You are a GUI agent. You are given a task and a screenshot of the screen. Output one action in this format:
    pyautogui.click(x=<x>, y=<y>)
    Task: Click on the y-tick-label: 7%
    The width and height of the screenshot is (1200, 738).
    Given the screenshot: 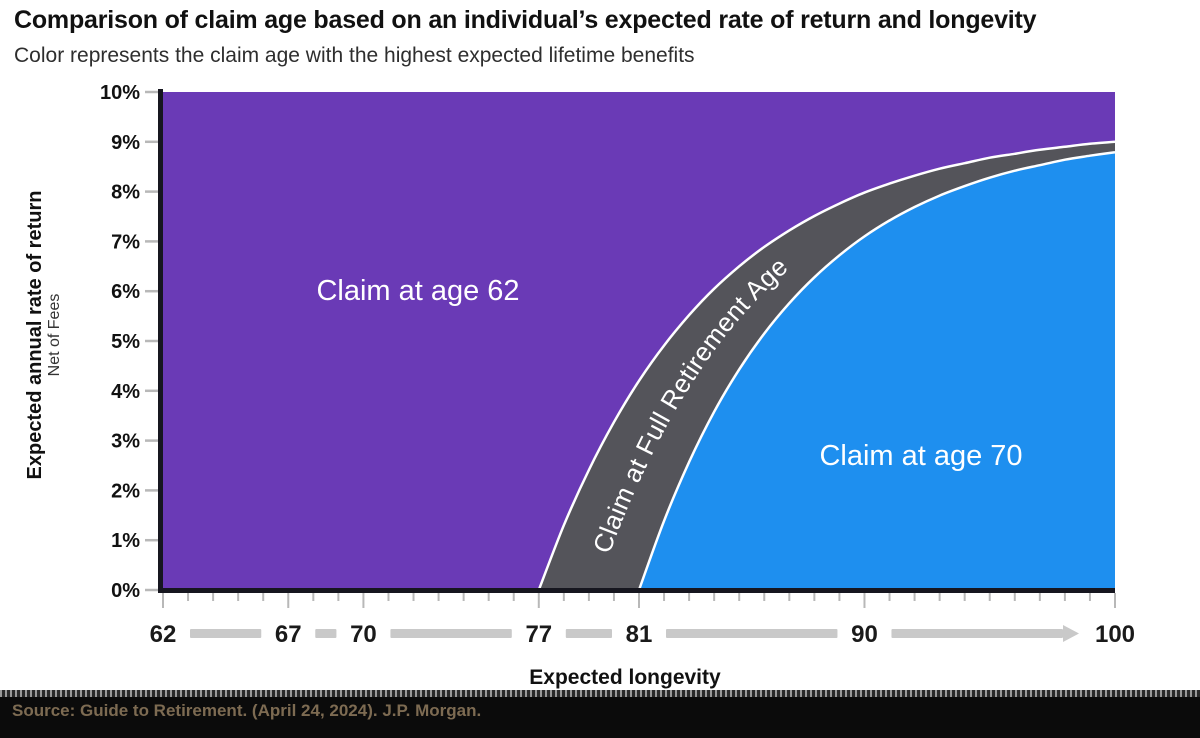 What is the action you would take?
    pyautogui.click(x=125, y=242)
    